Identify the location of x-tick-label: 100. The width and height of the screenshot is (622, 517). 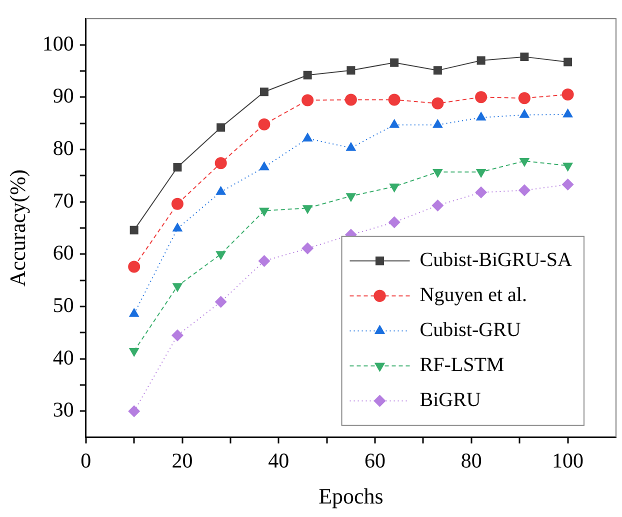
(568, 460).